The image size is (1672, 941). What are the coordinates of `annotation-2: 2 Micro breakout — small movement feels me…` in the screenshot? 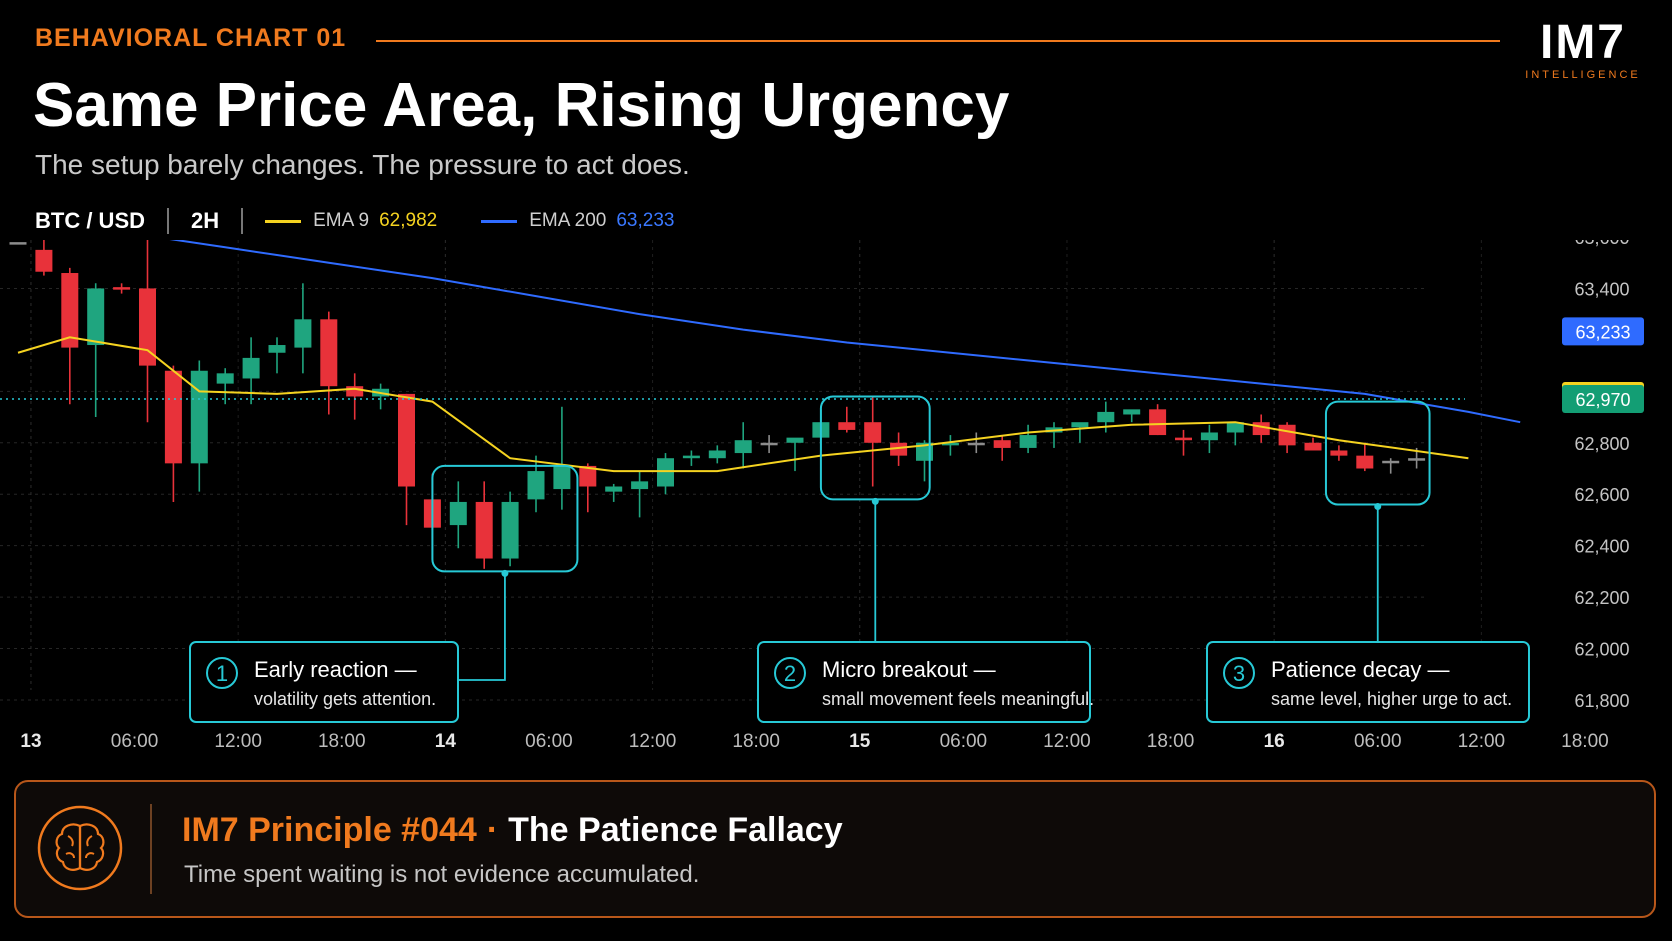 It's located at (925, 559).